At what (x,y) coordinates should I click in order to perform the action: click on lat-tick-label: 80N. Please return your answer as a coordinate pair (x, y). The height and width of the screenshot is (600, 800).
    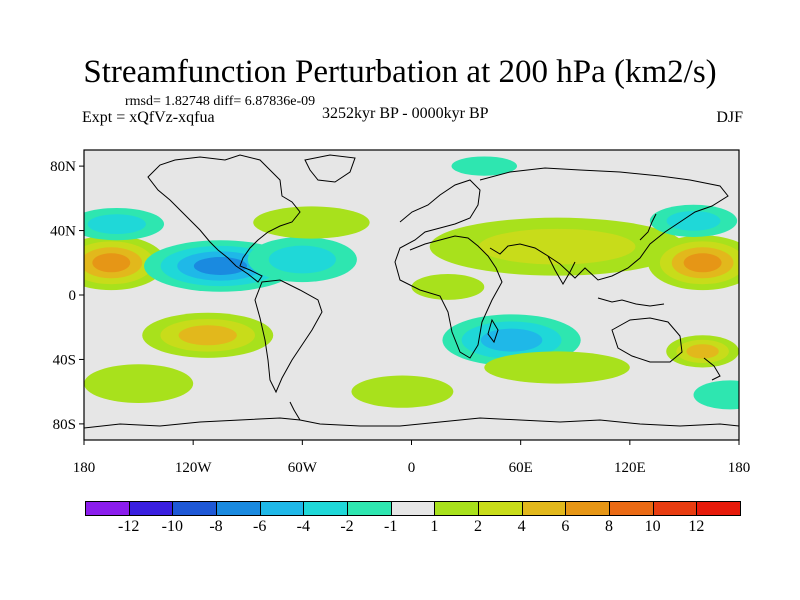
    Looking at the image, I should click on (63, 167).